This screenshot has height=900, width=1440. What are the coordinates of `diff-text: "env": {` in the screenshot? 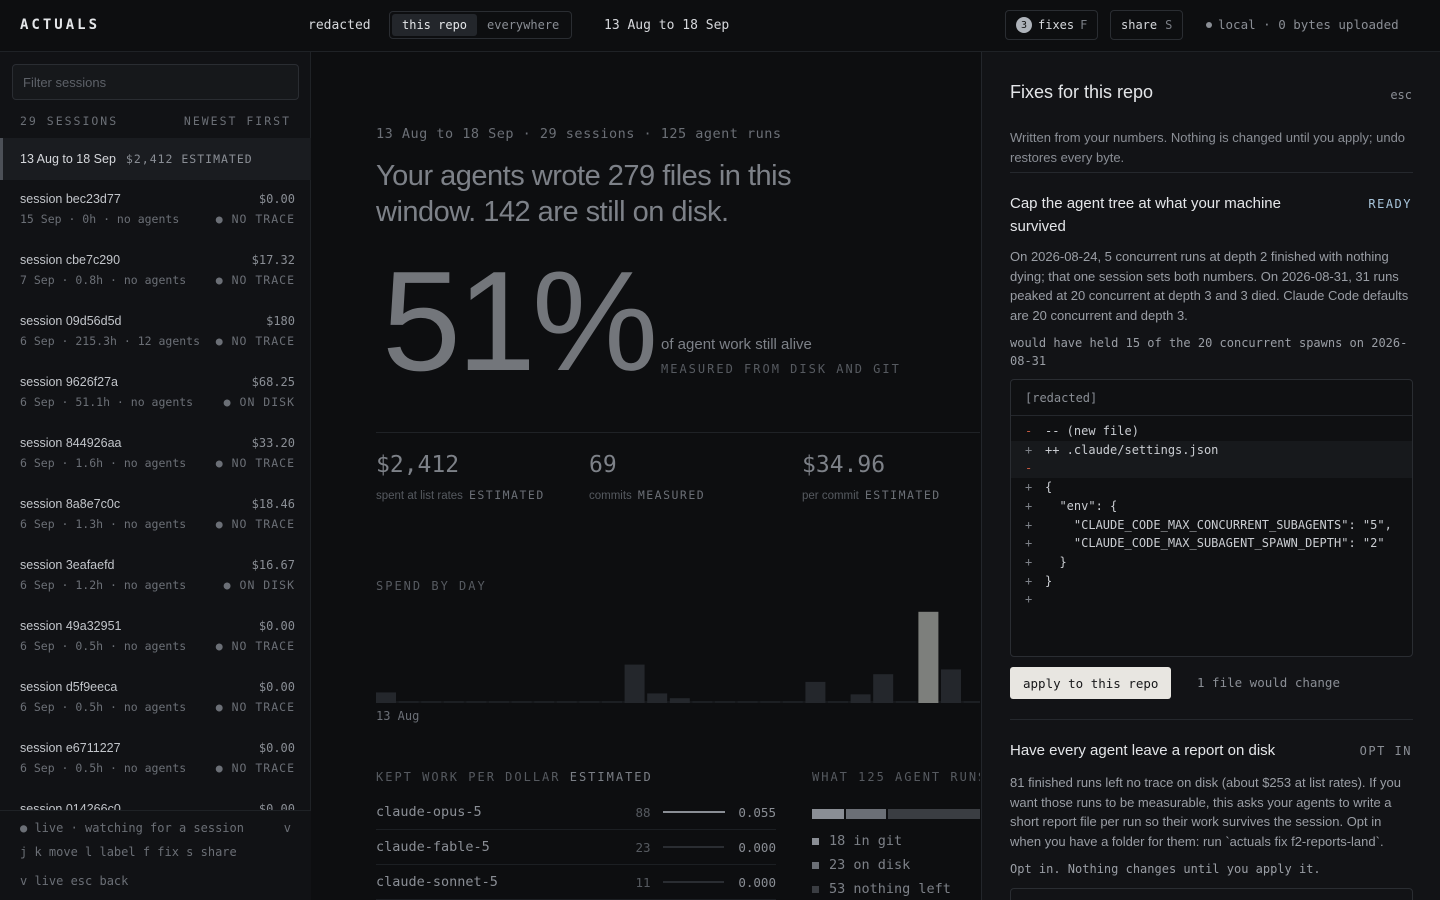 It's located at (1081, 505).